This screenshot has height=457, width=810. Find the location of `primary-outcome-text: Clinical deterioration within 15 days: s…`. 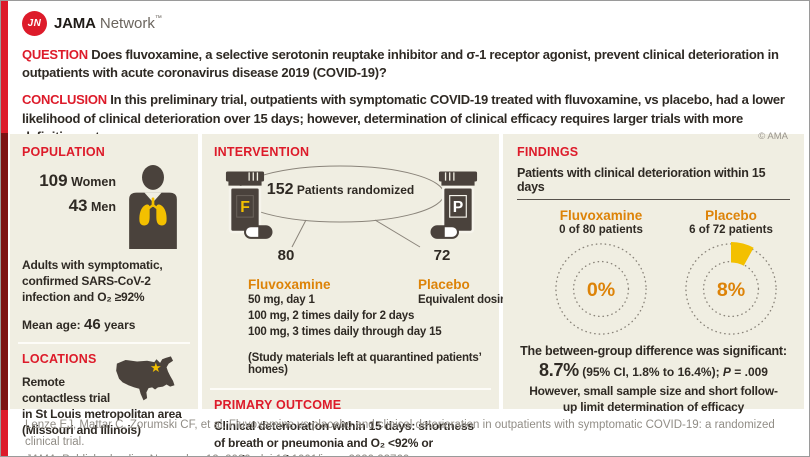

primary-outcome-text: Clinical deterioration within 15 days: s… is located at coordinates (344, 437).